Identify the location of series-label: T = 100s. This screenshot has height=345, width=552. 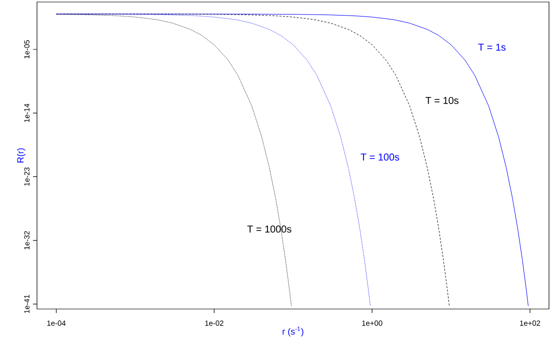
(380, 157).